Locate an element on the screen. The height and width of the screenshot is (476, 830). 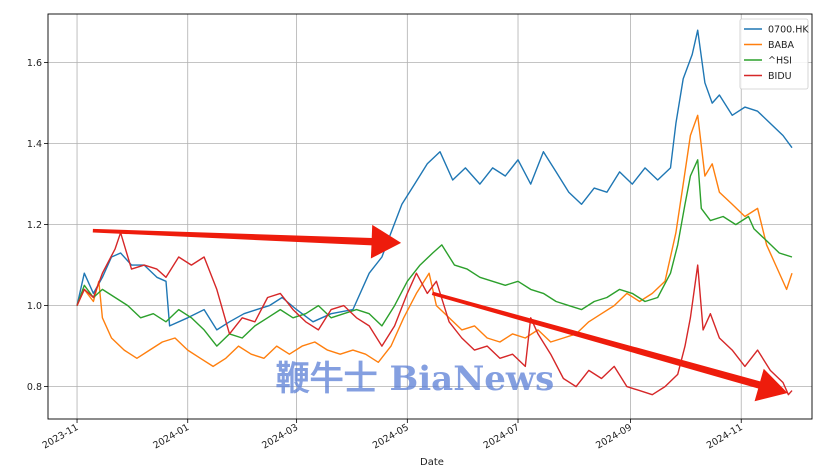
x-tick-label: 2024-03 is located at coordinates (280, 436).